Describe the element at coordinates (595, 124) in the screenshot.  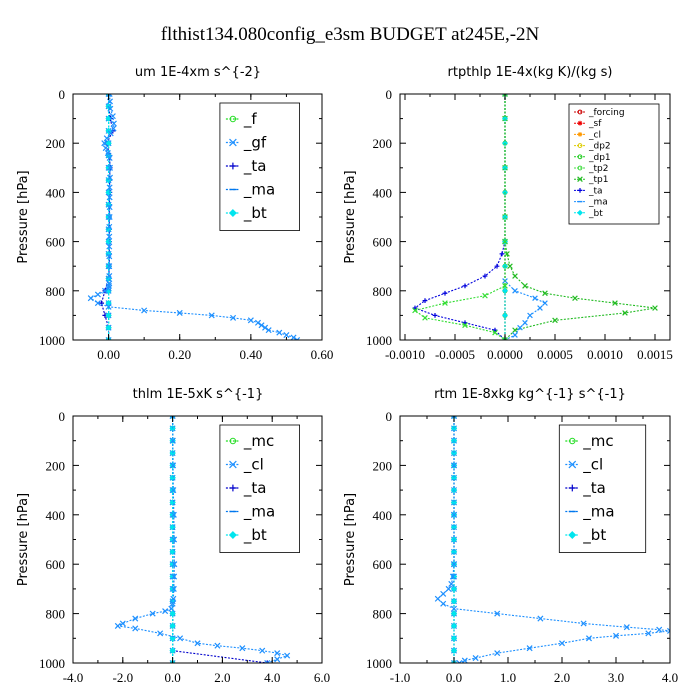
I see `legend-label: _sf` at that location.